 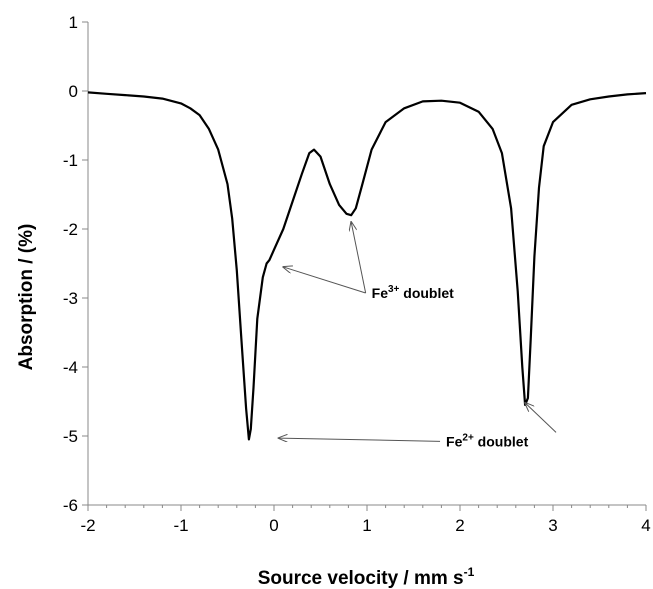 What do you see at coordinates (645, 525) in the screenshot?
I see `x-tick-label: 4` at bounding box center [645, 525].